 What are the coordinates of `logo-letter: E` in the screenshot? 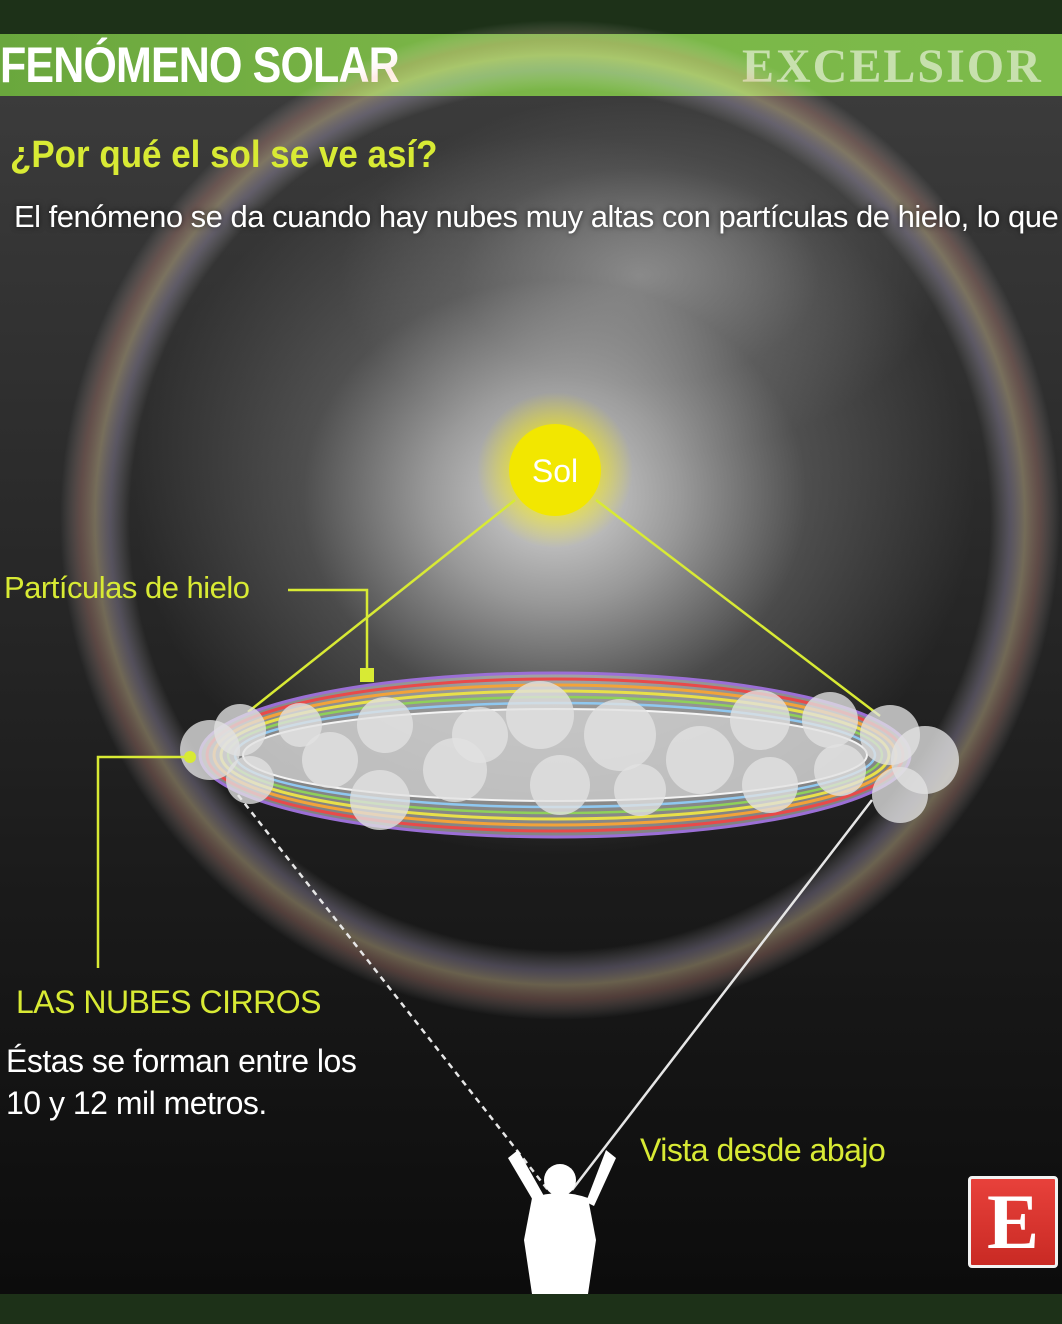 It's located at (1013, 1221).